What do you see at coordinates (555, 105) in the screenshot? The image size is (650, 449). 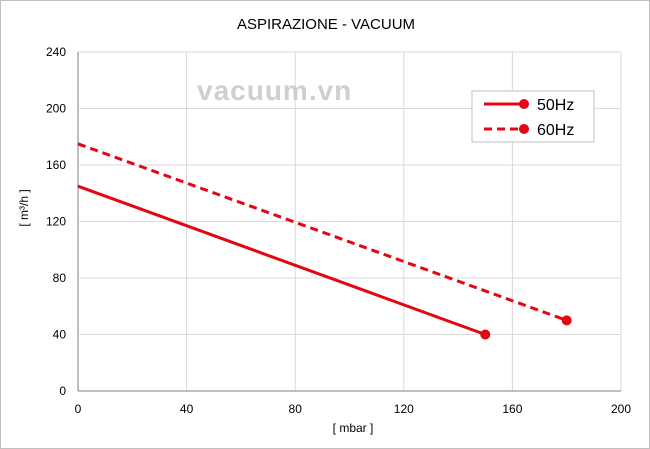 I see `legend-label-50Hz: 50Hz` at bounding box center [555, 105].